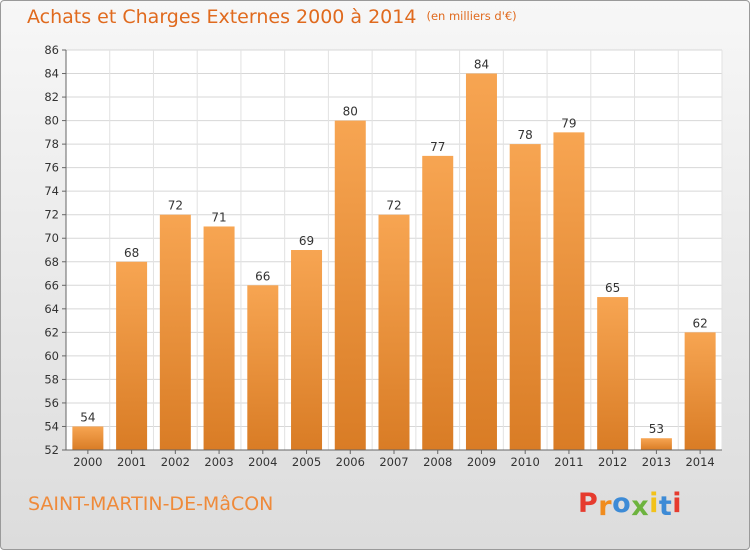  What do you see at coordinates (51, 403) in the screenshot?
I see `y-tick-label: 56` at bounding box center [51, 403].